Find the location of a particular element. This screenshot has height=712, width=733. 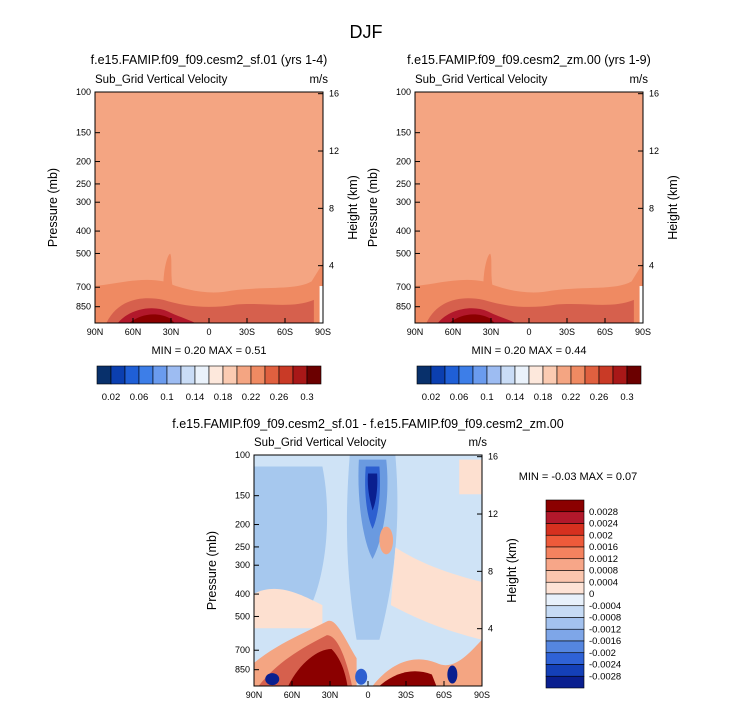

colorbar-label: 0.0004 is located at coordinates (603, 582).